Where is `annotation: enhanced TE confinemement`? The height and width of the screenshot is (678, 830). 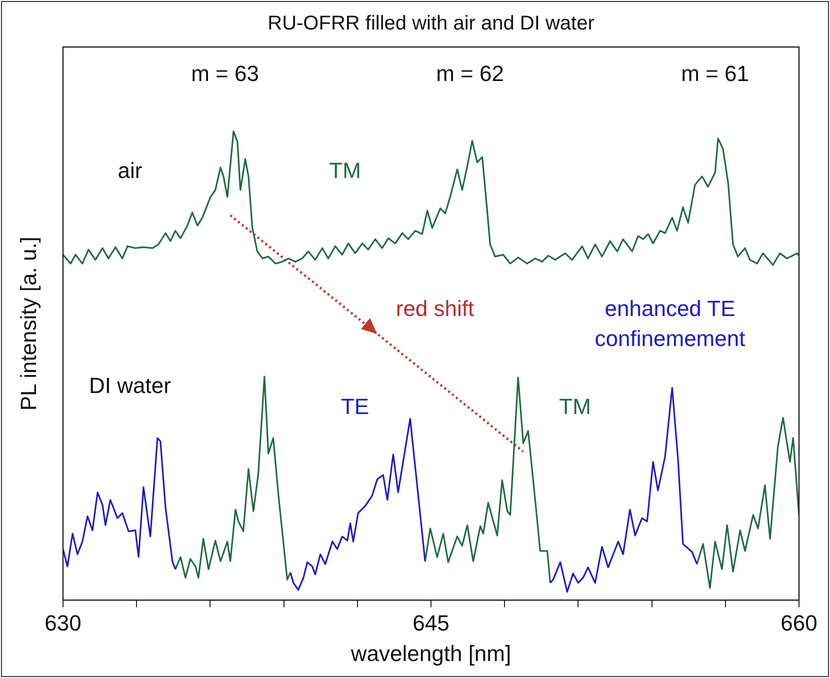 annotation: enhanced TE confinemement is located at coordinates (670, 324).